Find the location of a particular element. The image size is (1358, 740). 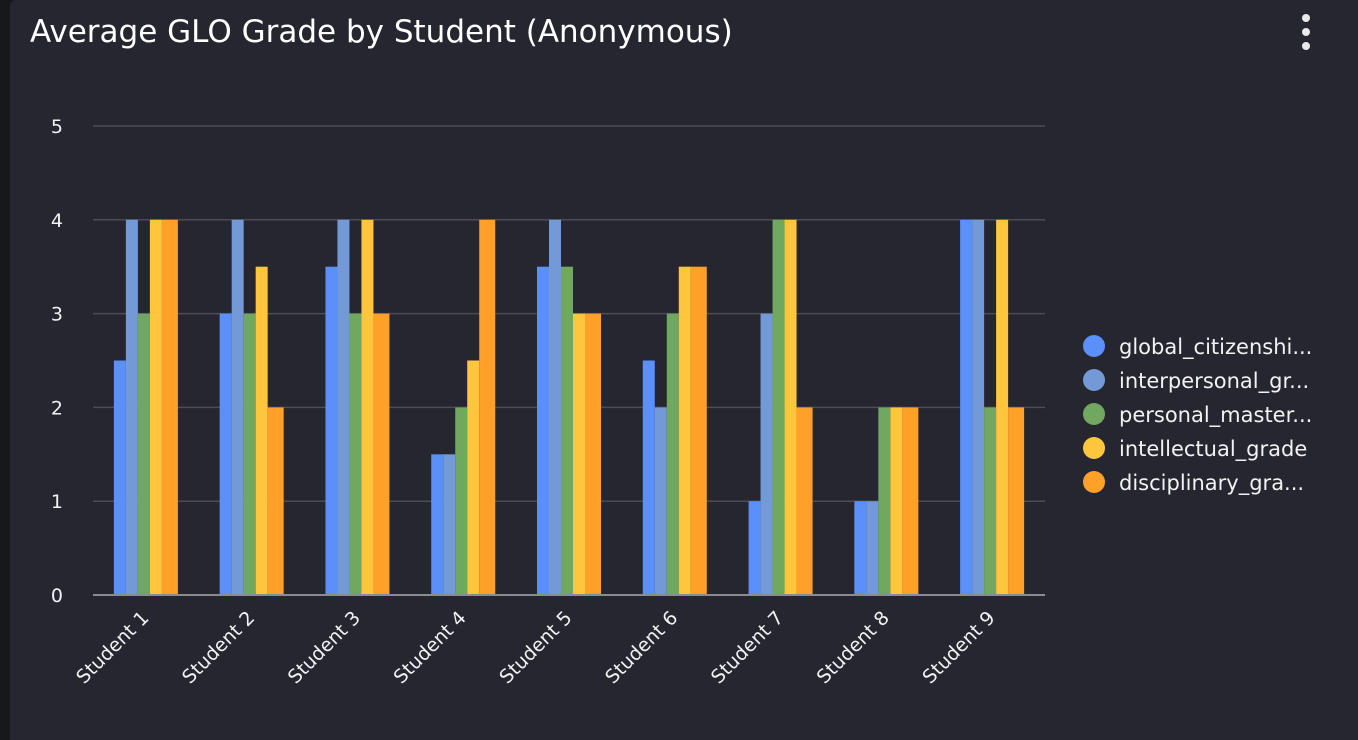

y-tick-label: 3 is located at coordinates (57, 315).